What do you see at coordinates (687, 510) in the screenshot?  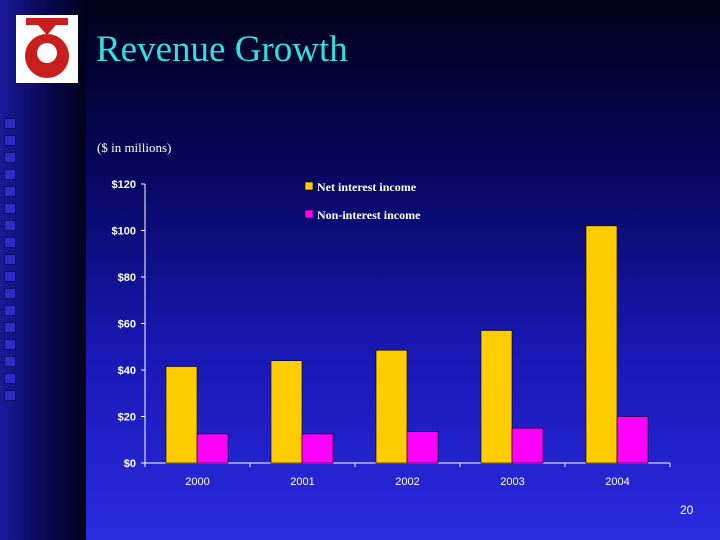 I see `page-number: 20` at bounding box center [687, 510].